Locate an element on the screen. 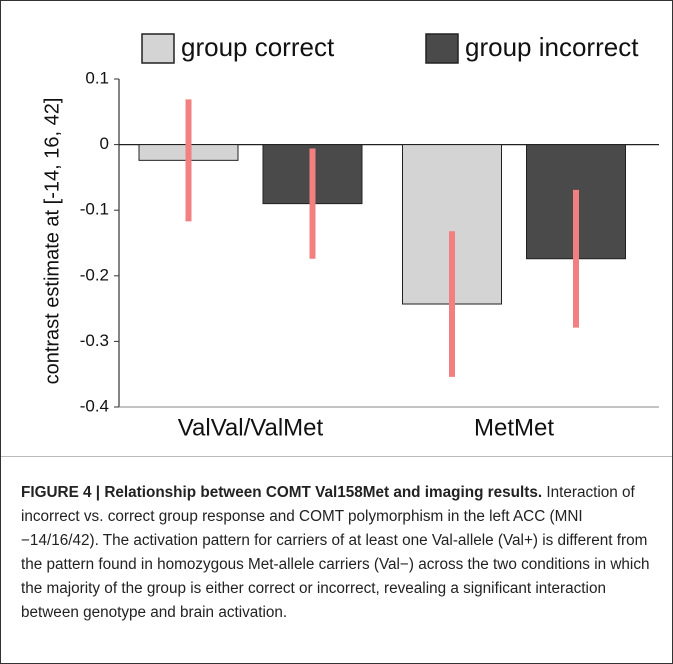 This screenshot has height=664, width=673. divider is located at coordinates (336, 456).